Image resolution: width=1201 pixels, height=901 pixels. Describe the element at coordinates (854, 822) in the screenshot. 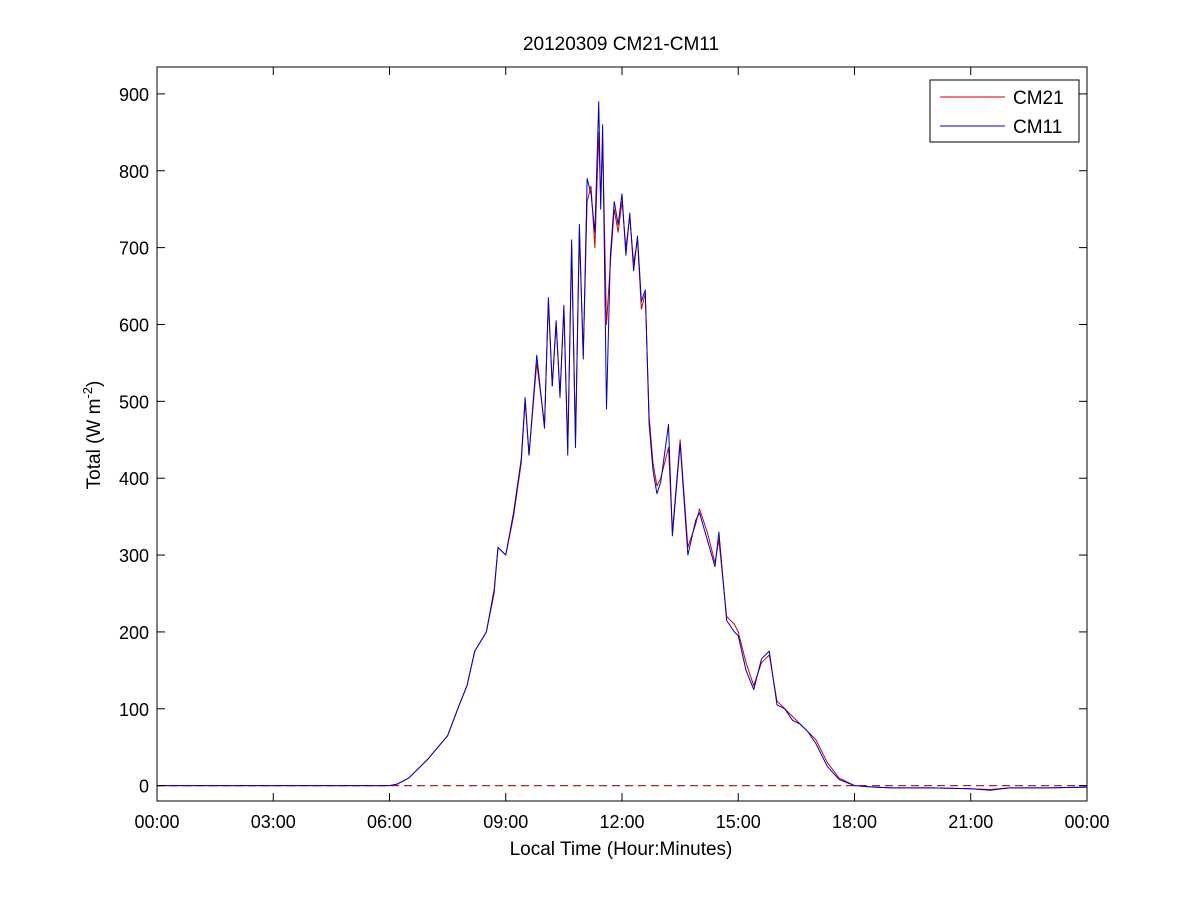

I see `x-tick-label: 18:00` at that location.